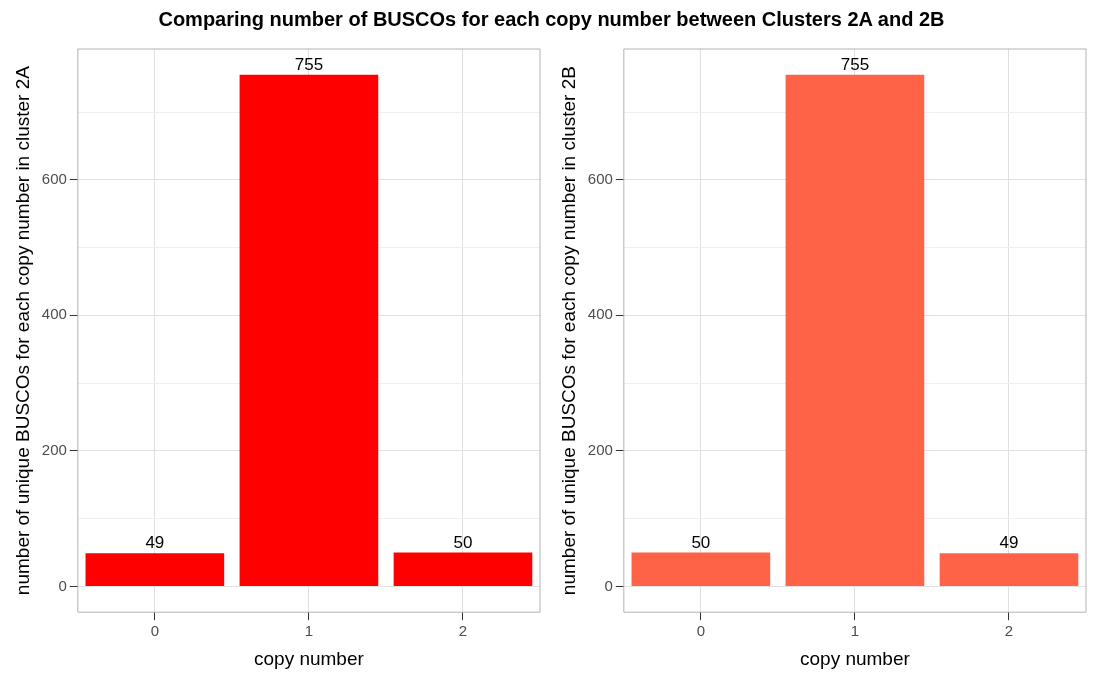  Describe the element at coordinates (551, 20) in the screenshot. I see `chart-title: Comparing number of BUSCOs for each copy number between Clusters 2A and 2B` at that location.